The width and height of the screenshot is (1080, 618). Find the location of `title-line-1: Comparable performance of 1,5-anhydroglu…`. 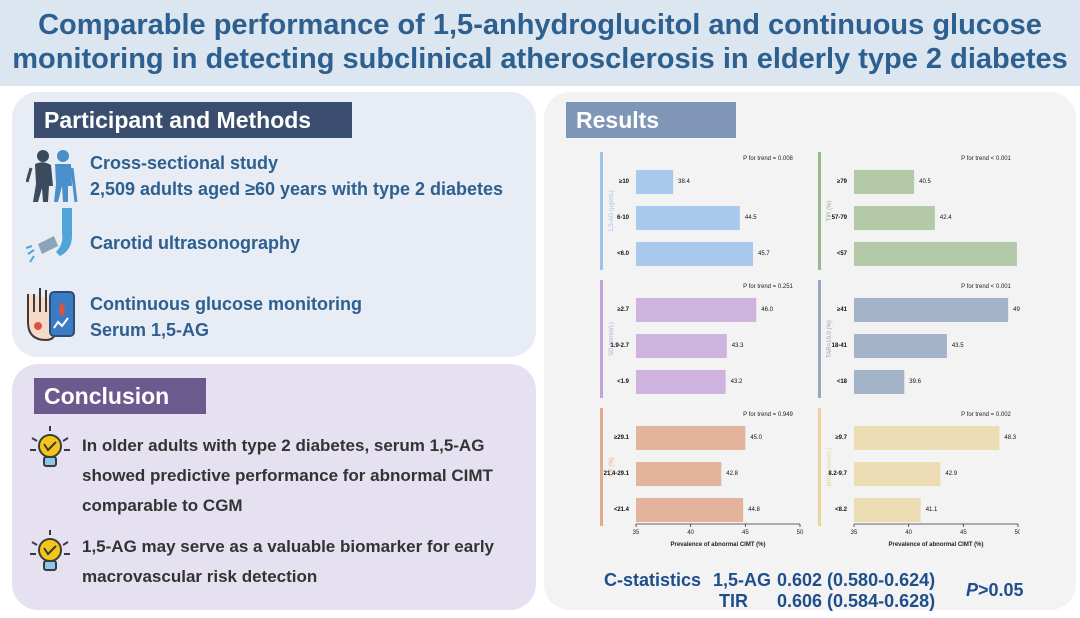

title-line-1: Comparable performance of 1,5-anhydroglu… is located at coordinates (540, 25).